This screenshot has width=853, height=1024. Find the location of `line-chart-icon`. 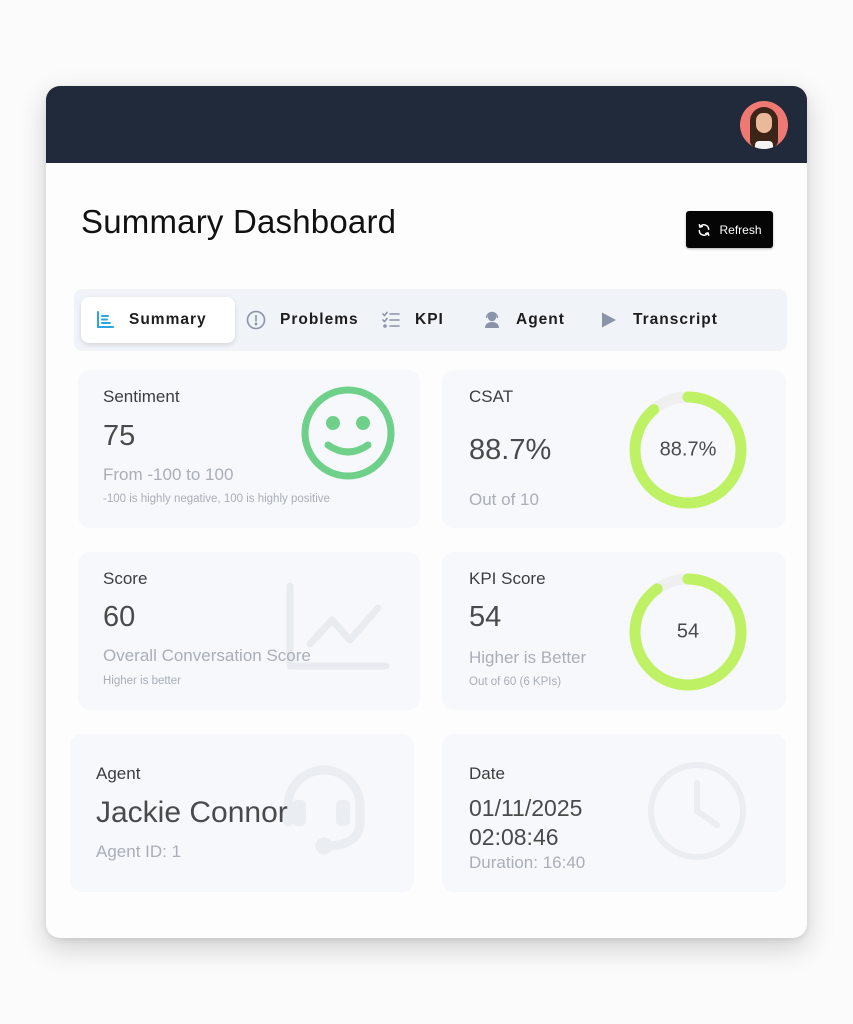

line-chart-icon is located at coordinates (338, 626).